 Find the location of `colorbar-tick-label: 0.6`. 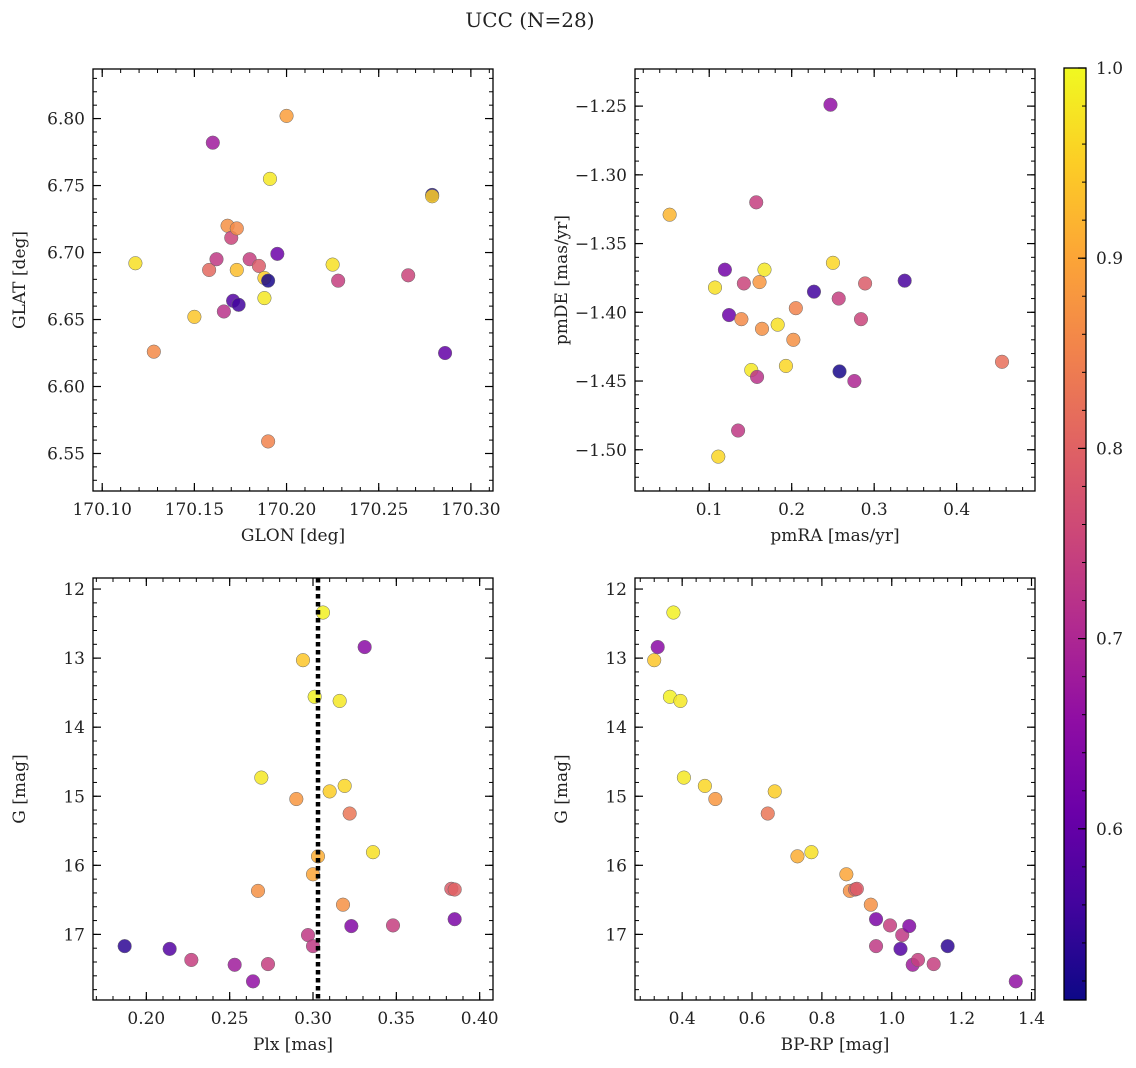

colorbar-tick-label: 0.6 is located at coordinates (1109, 830).